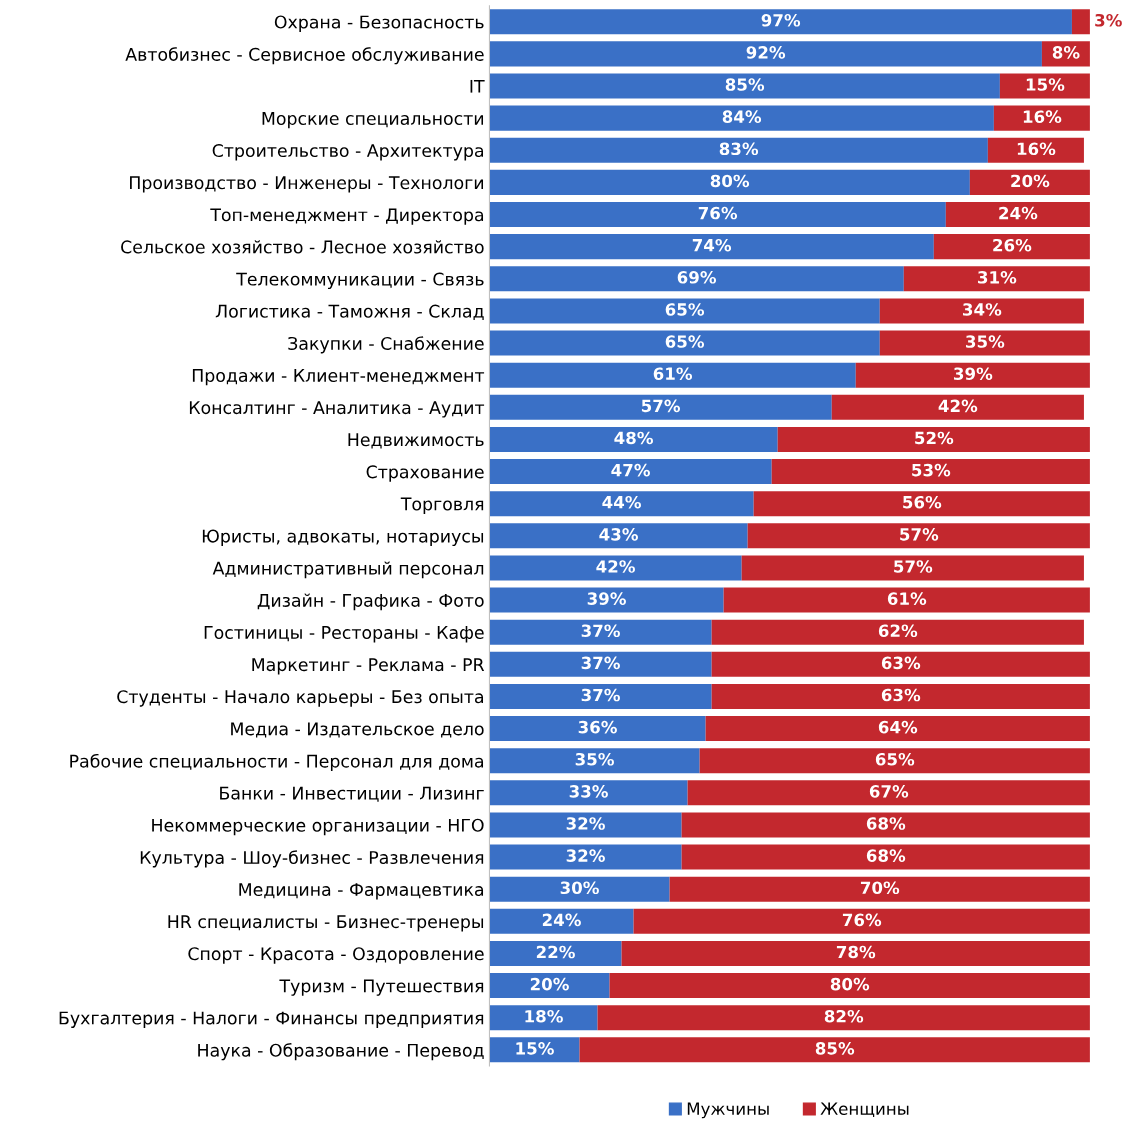 The image size is (1133, 1140). Describe the element at coordinates (477, 86) in the screenshot. I see `y-tick-label: IT` at that location.